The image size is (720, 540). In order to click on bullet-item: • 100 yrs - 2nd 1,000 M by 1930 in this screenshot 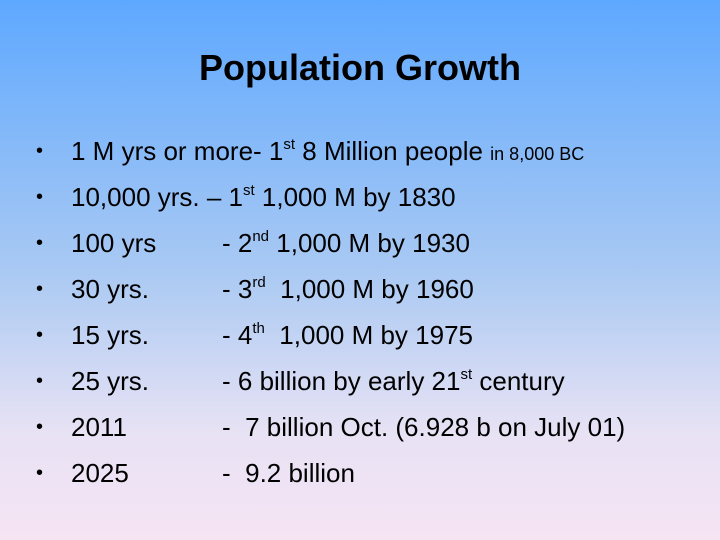, I will do `click(371, 243)`.